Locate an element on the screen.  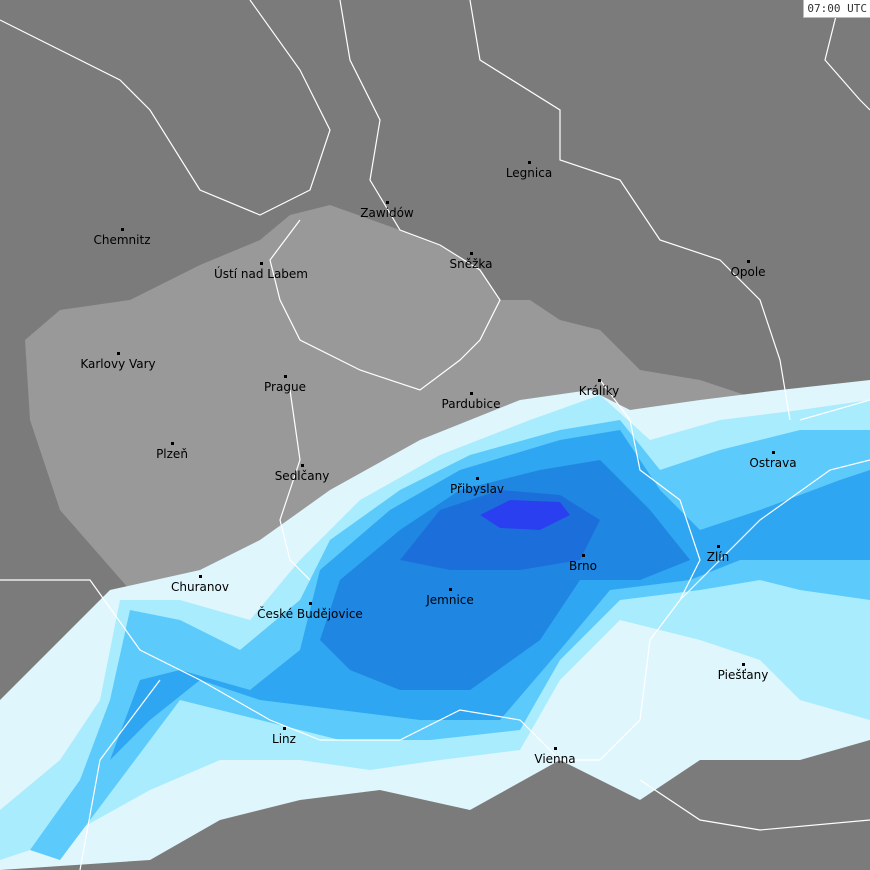
city-karlovy-vary: Karlovy Vary is located at coordinates (118, 361).